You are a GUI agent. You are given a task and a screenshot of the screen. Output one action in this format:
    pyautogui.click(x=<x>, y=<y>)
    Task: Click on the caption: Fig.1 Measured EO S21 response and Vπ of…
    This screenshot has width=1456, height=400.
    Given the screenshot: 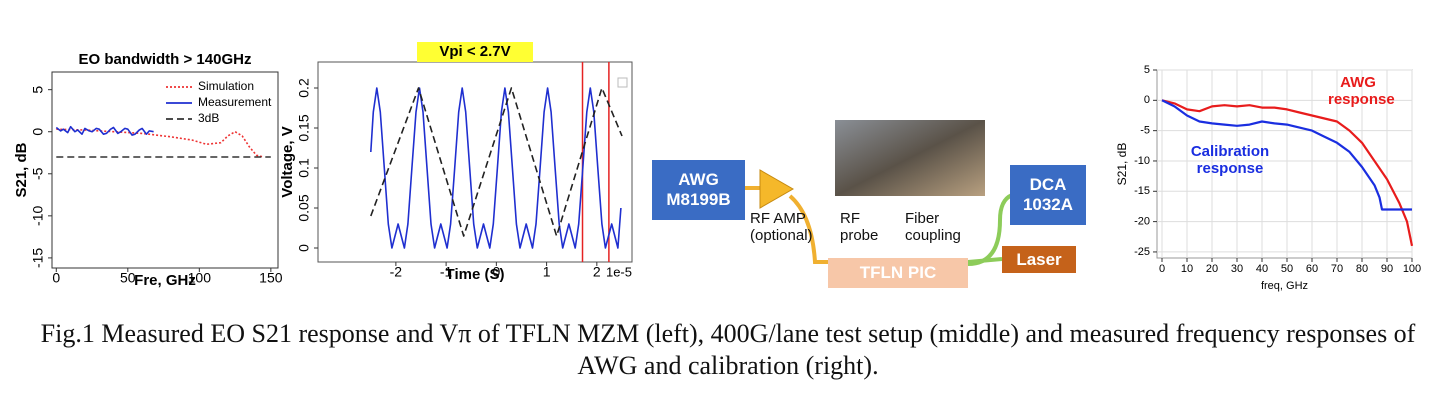 What is the action you would take?
    pyautogui.click(x=728, y=349)
    